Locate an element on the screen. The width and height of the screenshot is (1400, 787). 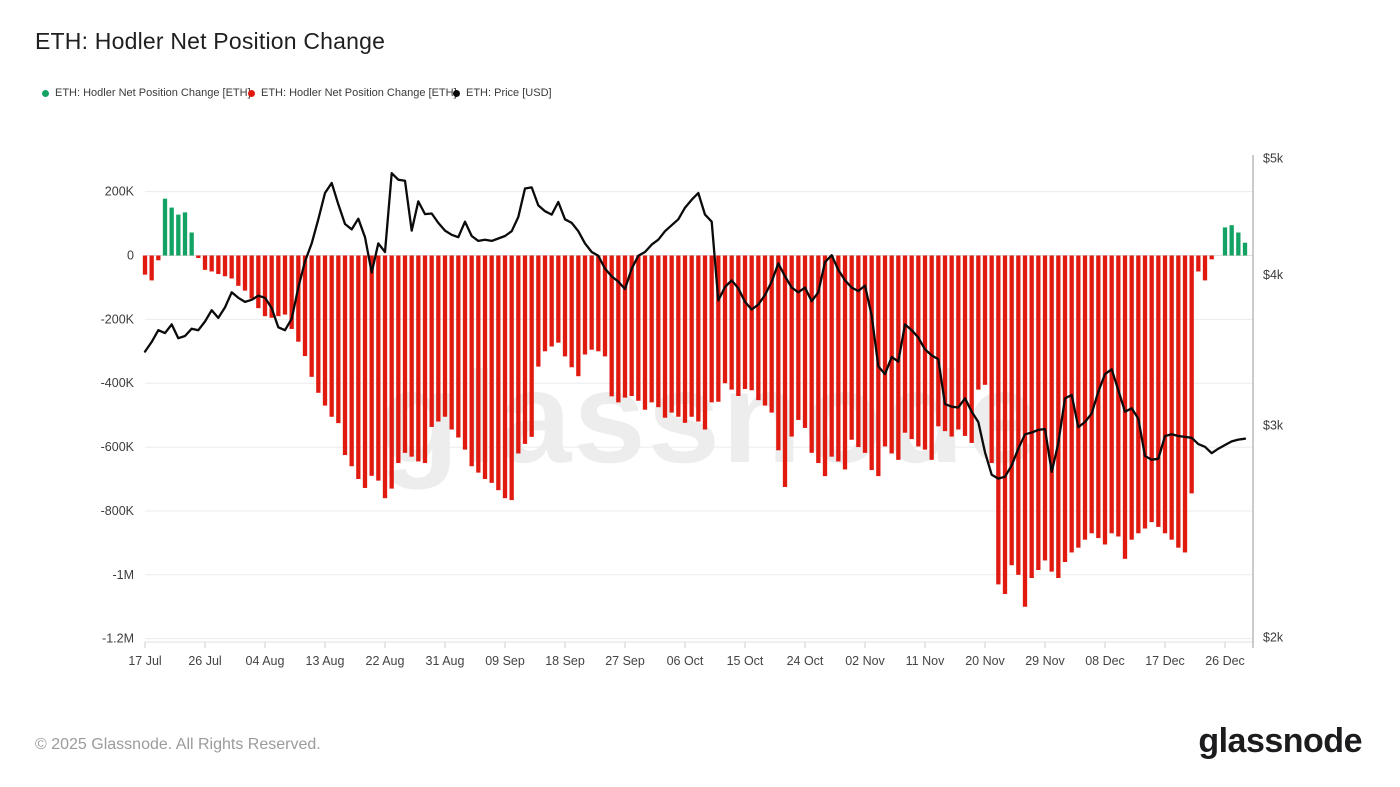
legend-item-hodler-negative: ETH: Hodler Net Position Change [ETH] is located at coordinates (352, 93).